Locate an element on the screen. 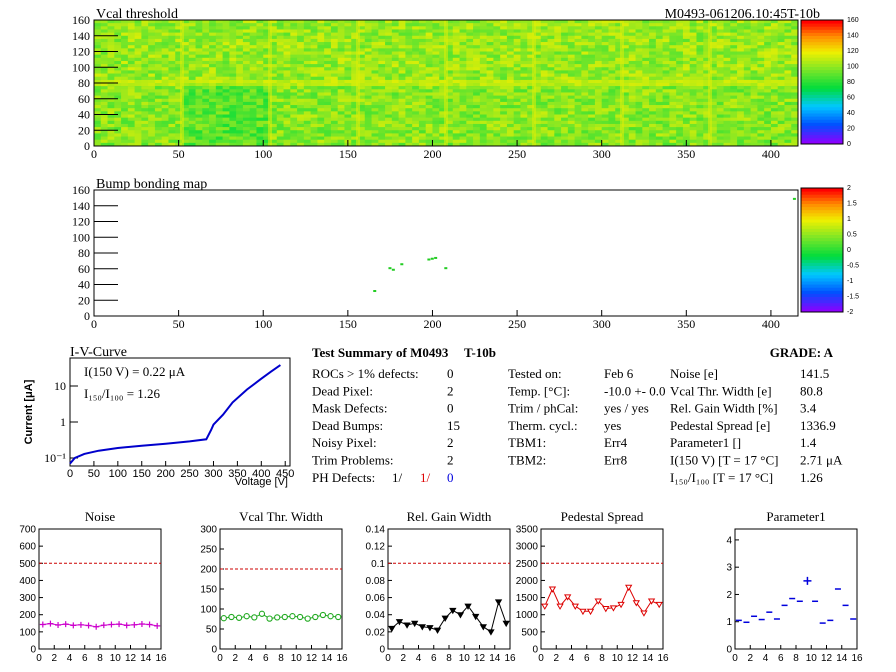 Image resolution: width=896 pixels, height=672 pixels. map2-palette-label: 1.5 is located at coordinates (852, 204).